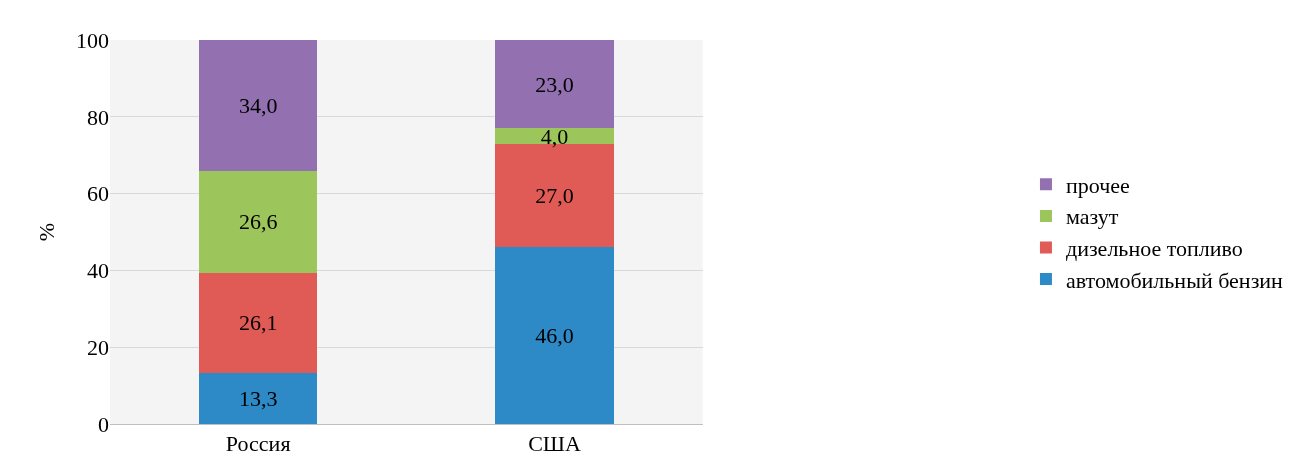 The width and height of the screenshot is (1301, 468). What do you see at coordinates (98, 194) in the screenshot?
I see `y-tick-label: 60` at bounding box center [98, 194].